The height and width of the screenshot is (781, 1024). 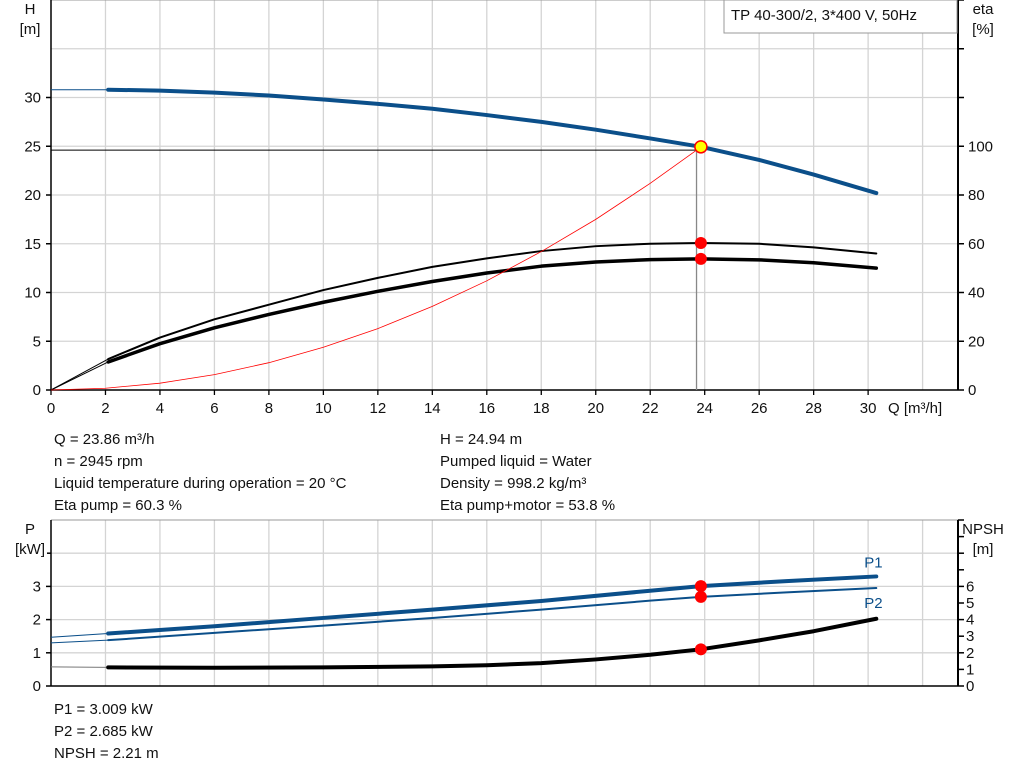 I want to click on x-tick-label: 10, so click(x=323, y=408).